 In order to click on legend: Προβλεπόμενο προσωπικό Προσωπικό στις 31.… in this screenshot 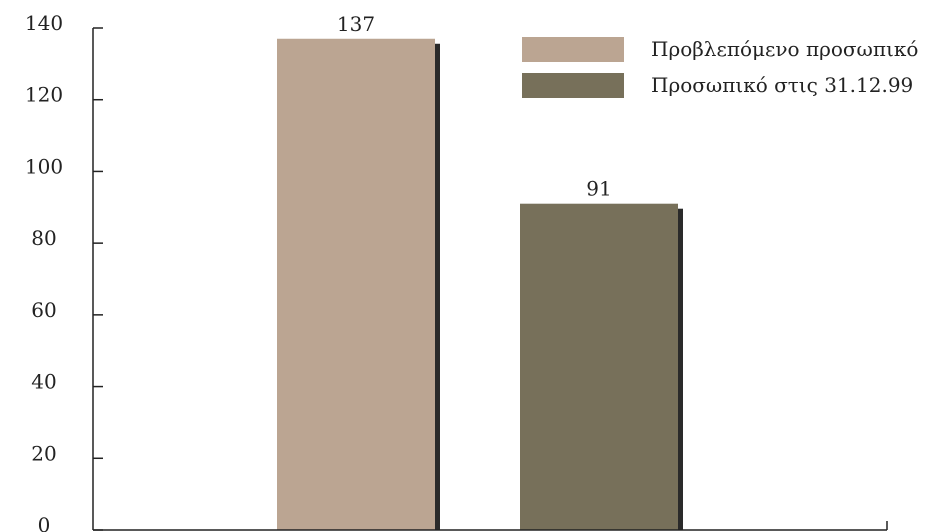, I will do `click(720, 67)`.